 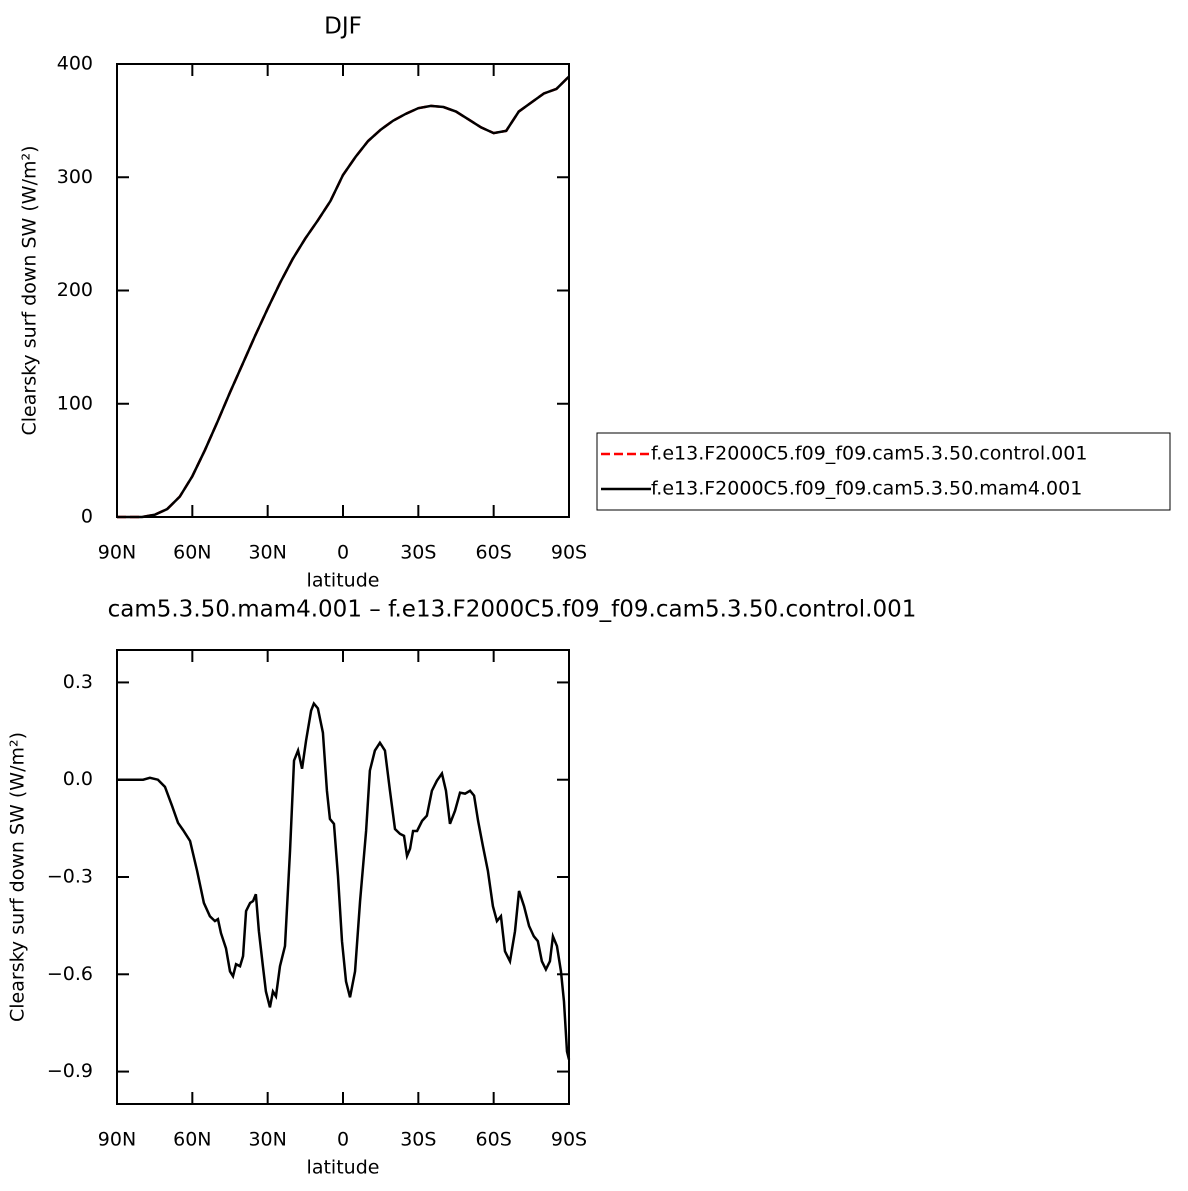 What do you see at coordinates (78, 682) in the screenshot?
I see `y-tick-label: 0.3` at bounding box center [78, 682].